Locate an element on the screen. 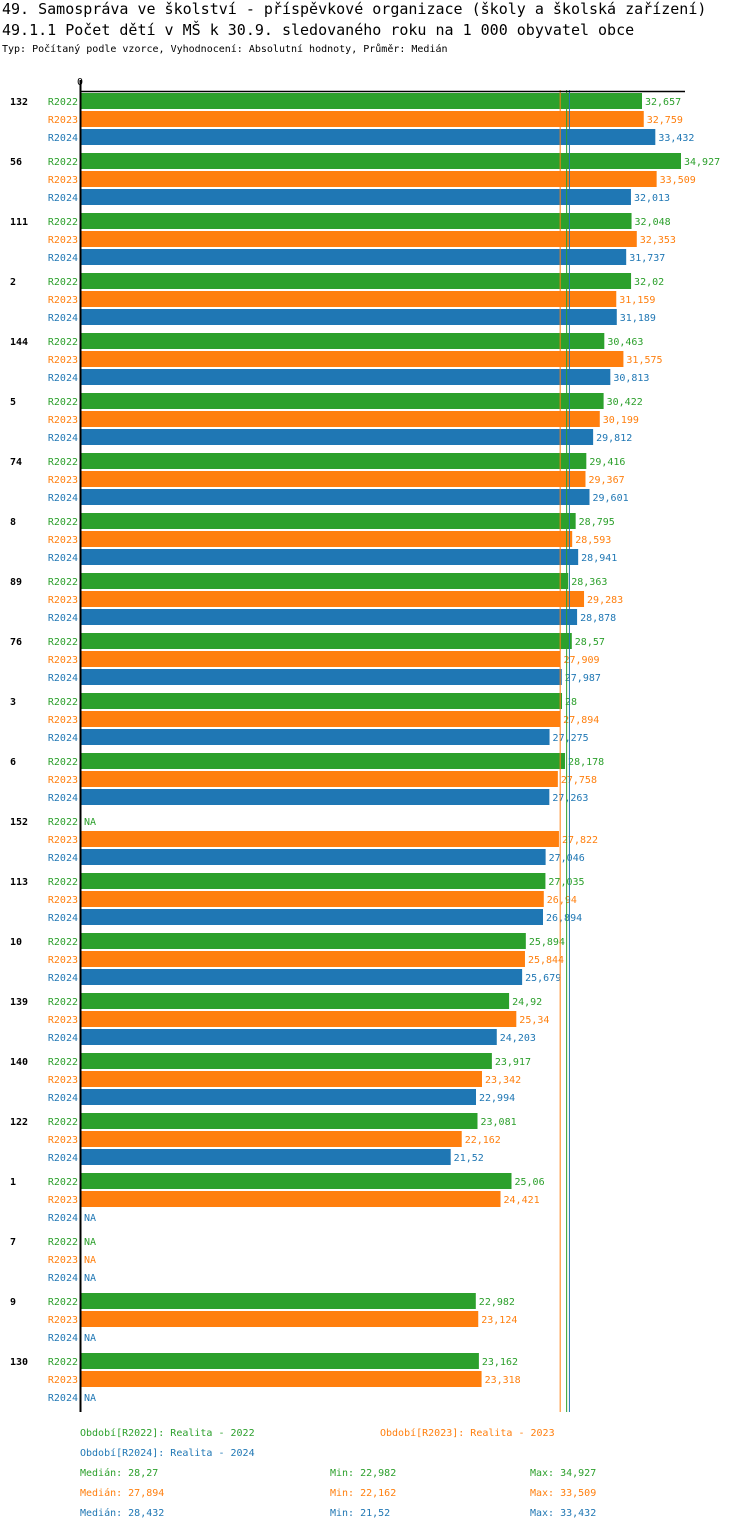  data-label: 24,92 is located at coordinates (527, 1002).